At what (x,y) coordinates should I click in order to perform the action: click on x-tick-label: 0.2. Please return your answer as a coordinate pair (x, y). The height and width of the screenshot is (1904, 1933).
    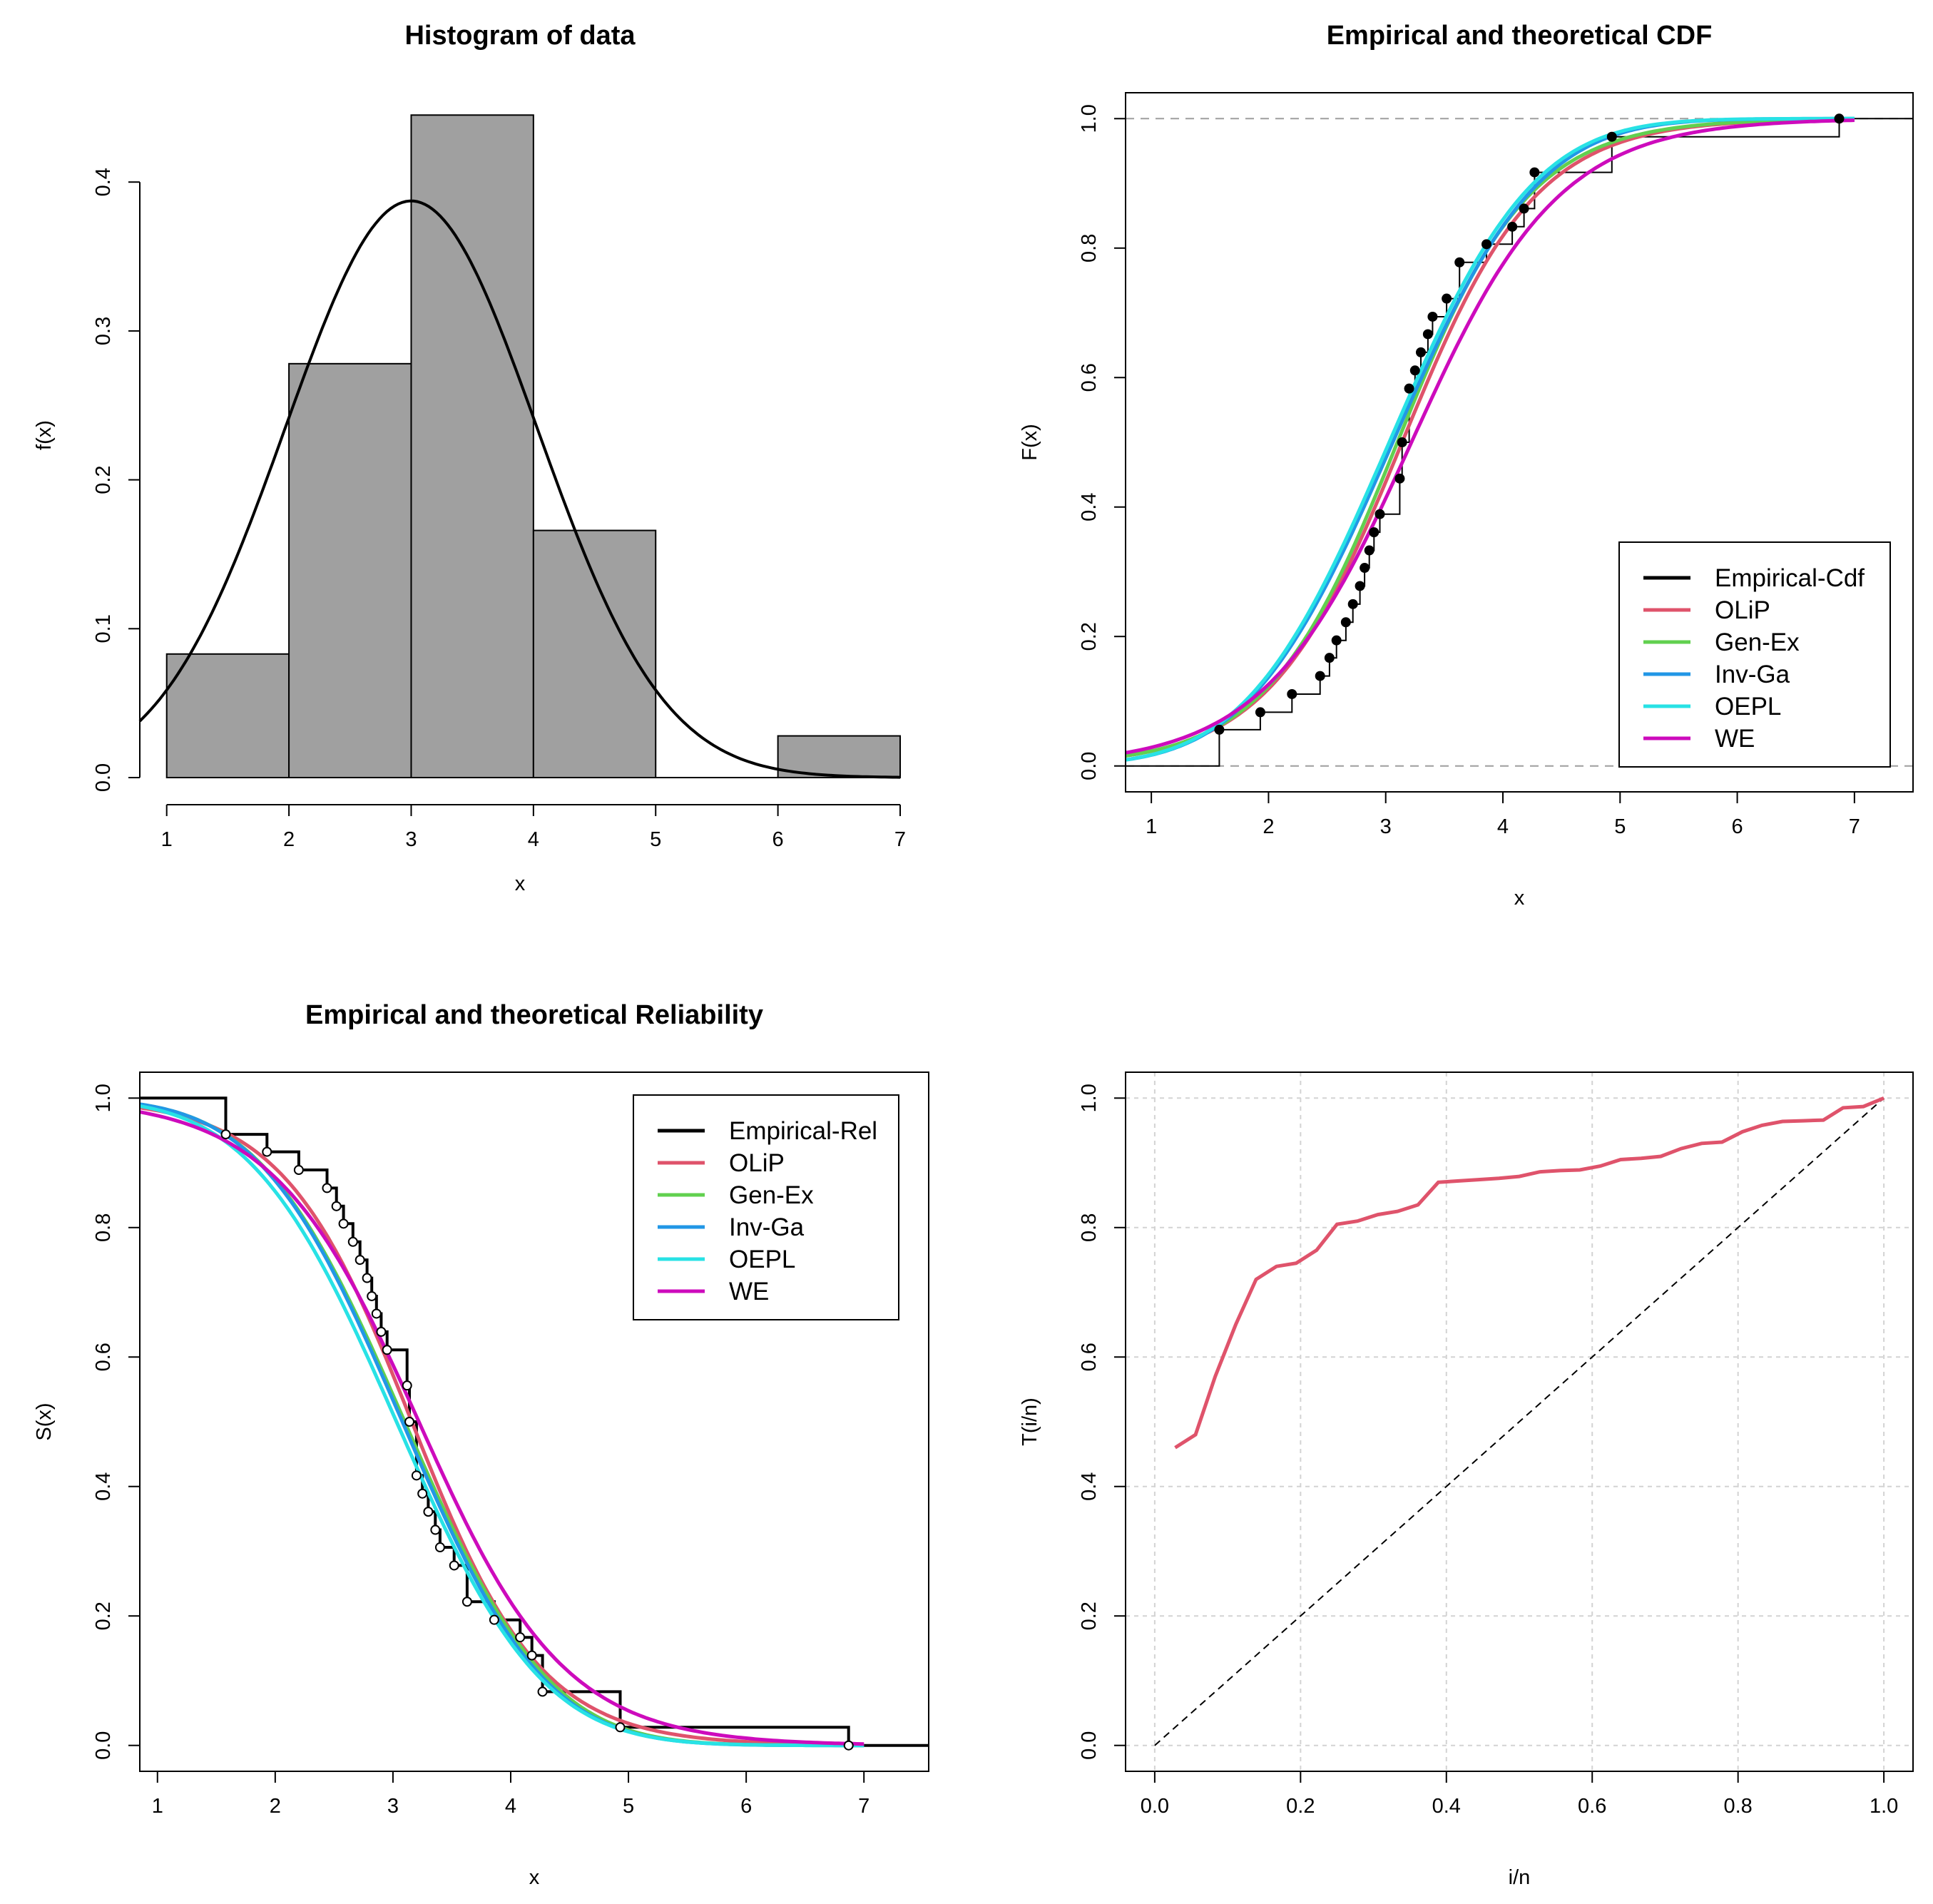
    Looking at the image, I should click on (1300, 1806).